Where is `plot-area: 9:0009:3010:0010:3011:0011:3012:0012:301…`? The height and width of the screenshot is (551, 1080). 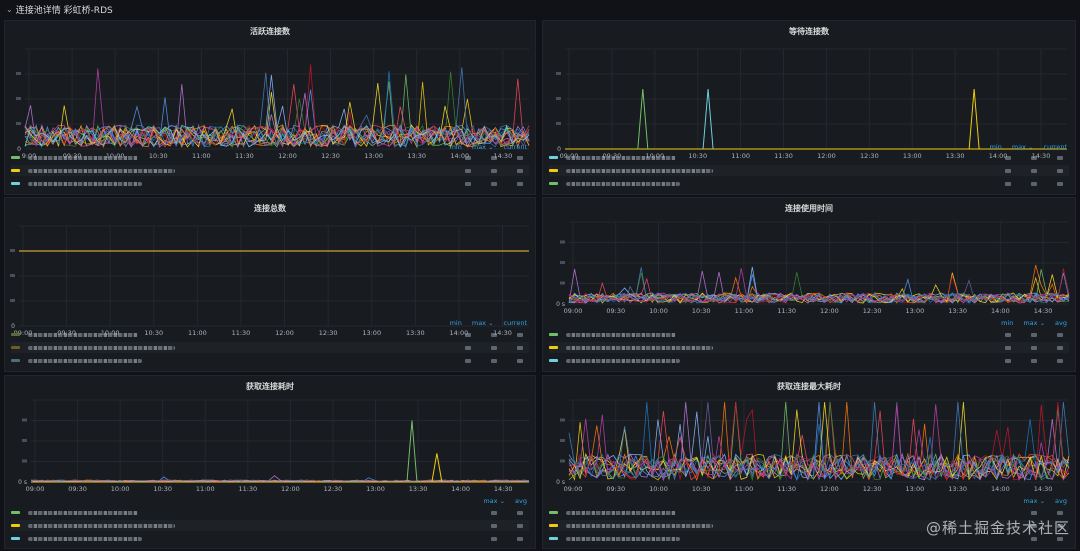 plot-area: 9:0009:3010:0010:3011:0011:3012:0012:301… is located at coordinates (275, 102).